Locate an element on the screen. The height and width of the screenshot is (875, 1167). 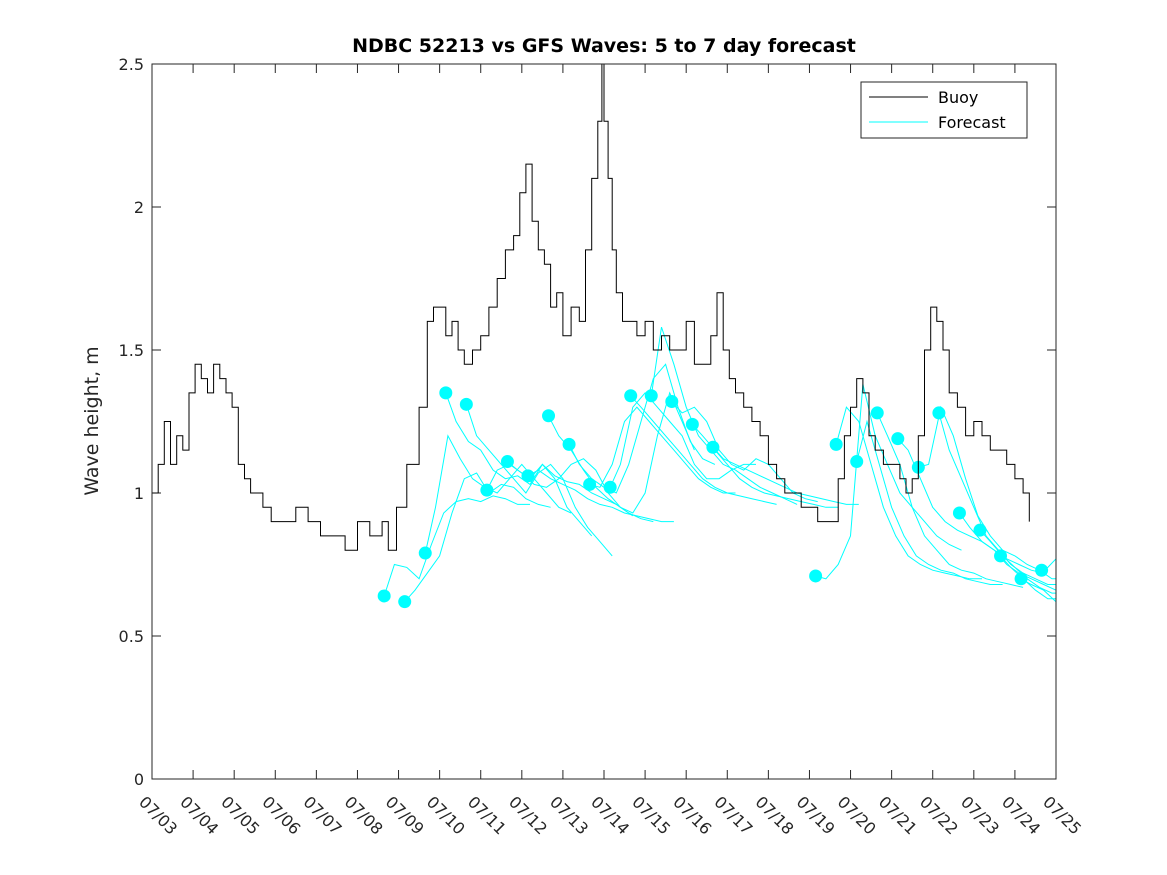
legend: Buoy Forecast is located at coordinates (944, 110).